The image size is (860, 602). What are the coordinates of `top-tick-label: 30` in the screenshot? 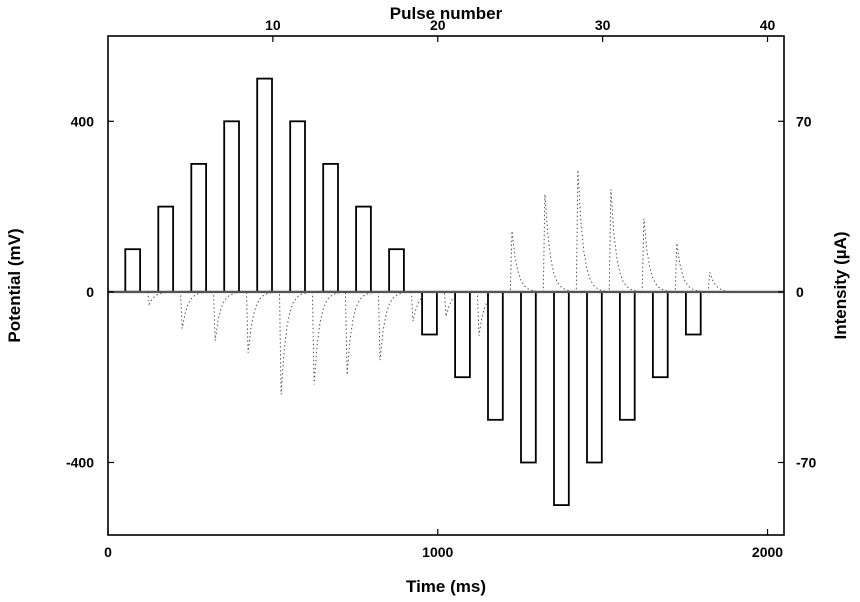 It's located at (603, 25).